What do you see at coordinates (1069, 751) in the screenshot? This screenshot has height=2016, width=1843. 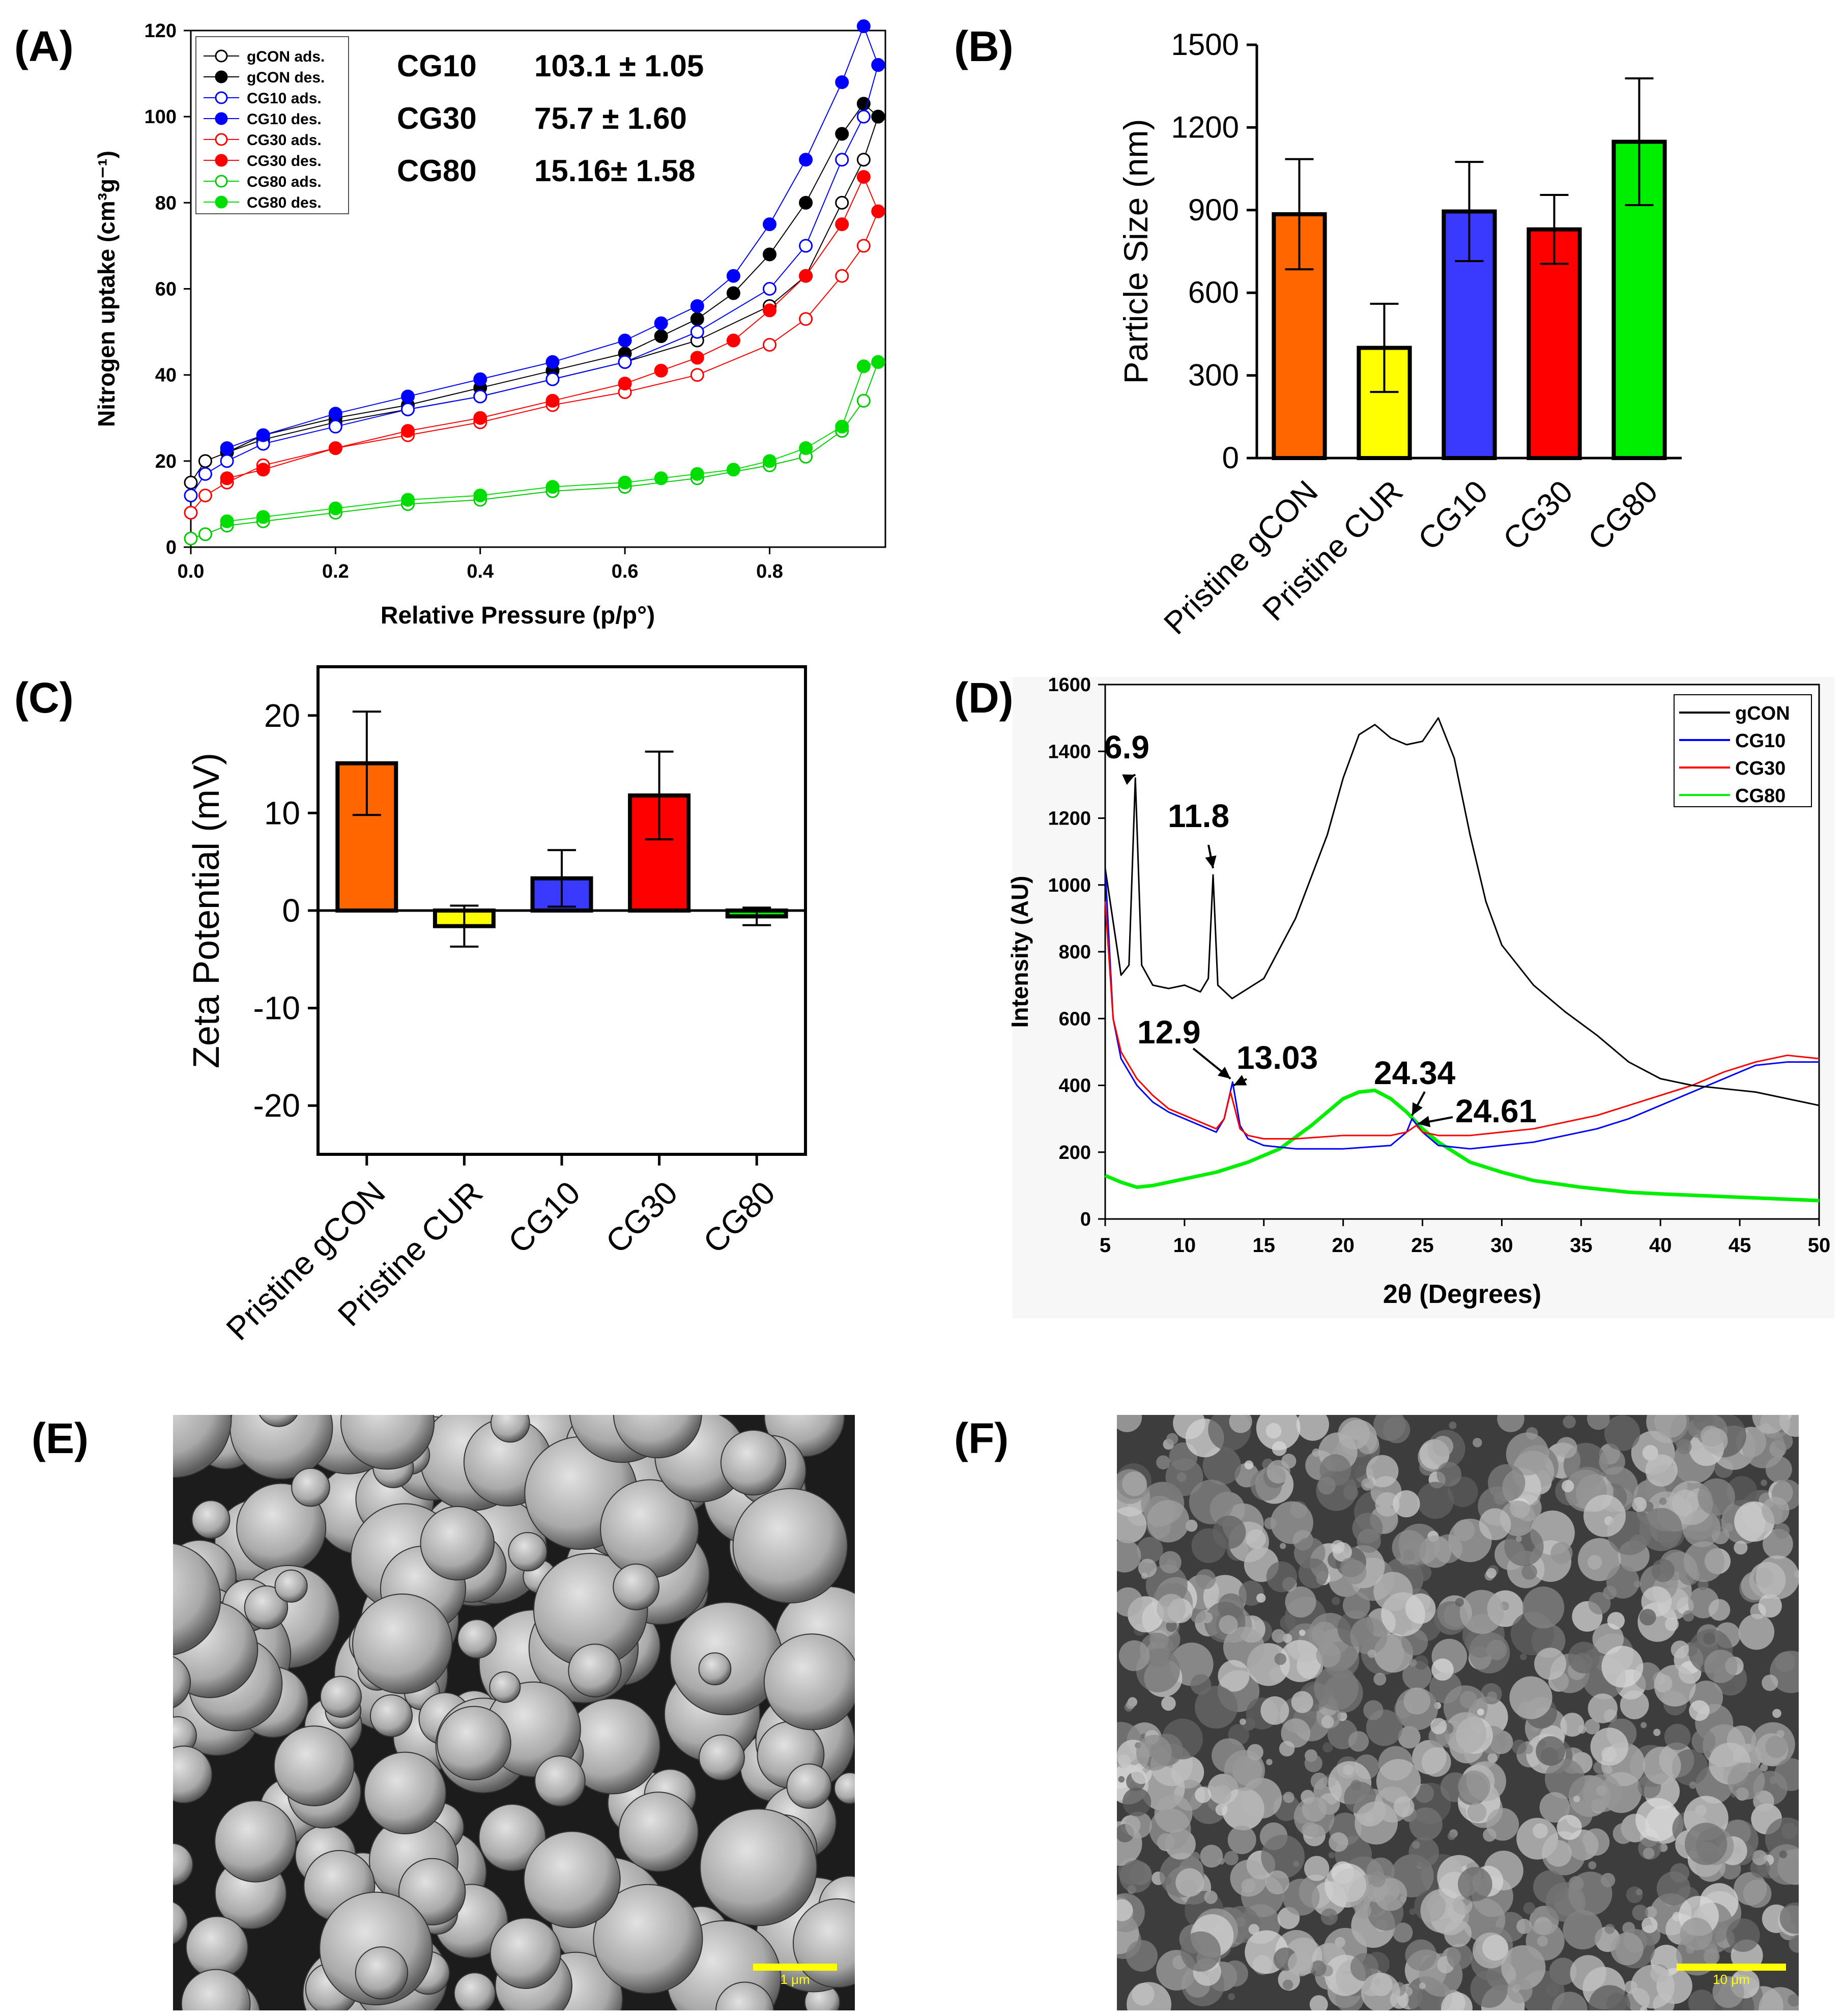 I see `y-tick-label: 1400` at bounding box center [1069, 751].